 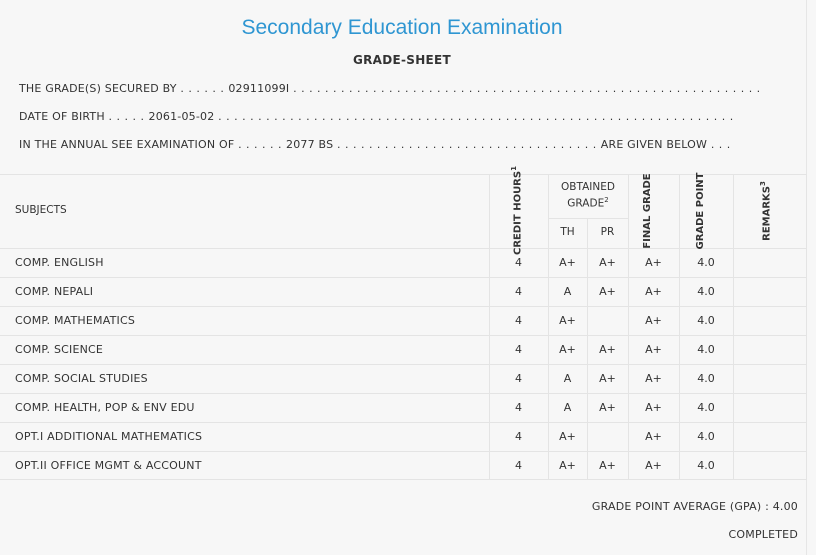 I want to click on given-below-text: ARE GIVEN BELOW, so click(x=654, y=144).